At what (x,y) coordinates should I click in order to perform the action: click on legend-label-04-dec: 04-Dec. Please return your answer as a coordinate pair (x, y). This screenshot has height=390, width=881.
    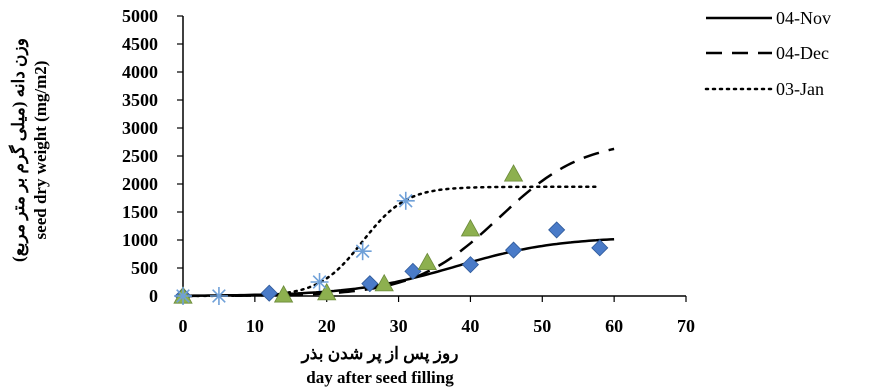
    Looking at the image, I should click on (802, 53).